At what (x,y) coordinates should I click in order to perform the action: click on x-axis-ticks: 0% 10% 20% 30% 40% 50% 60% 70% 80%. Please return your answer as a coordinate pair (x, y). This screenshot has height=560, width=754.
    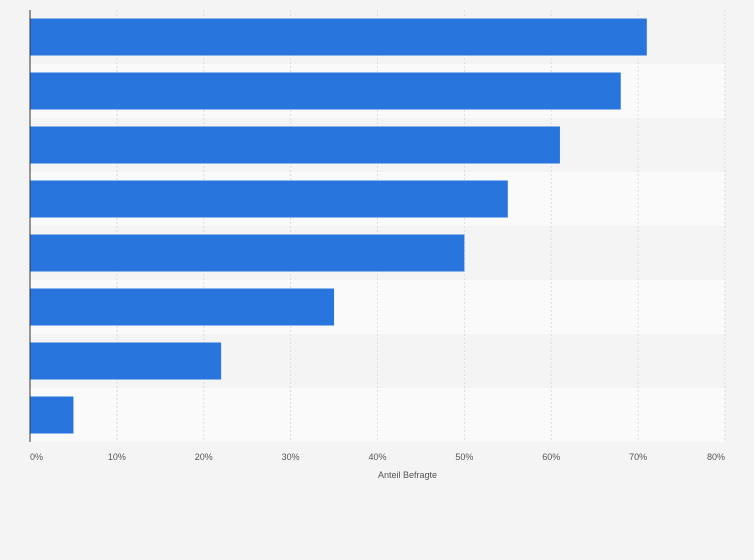
    Looking at the image, I should click on (377, 457).